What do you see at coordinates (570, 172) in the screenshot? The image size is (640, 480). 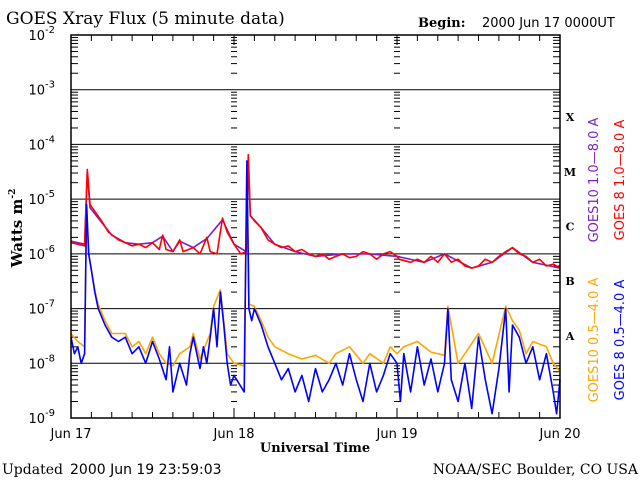 I see `flare-class-label: M` at bounding box center [570, 172].